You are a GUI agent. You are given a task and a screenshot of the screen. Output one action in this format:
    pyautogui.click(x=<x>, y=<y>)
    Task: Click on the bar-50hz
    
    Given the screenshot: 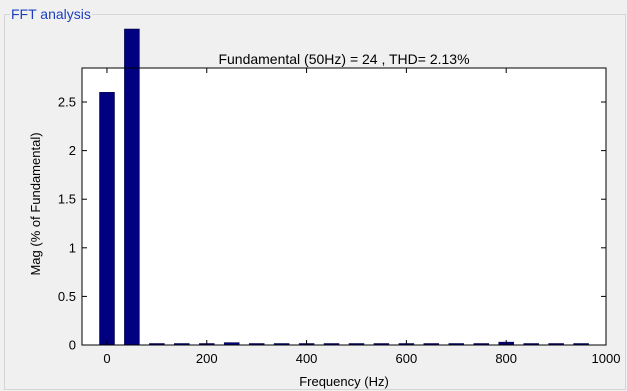 What is the action you would take?
    pyautogui.click(x=132, y=187)
    